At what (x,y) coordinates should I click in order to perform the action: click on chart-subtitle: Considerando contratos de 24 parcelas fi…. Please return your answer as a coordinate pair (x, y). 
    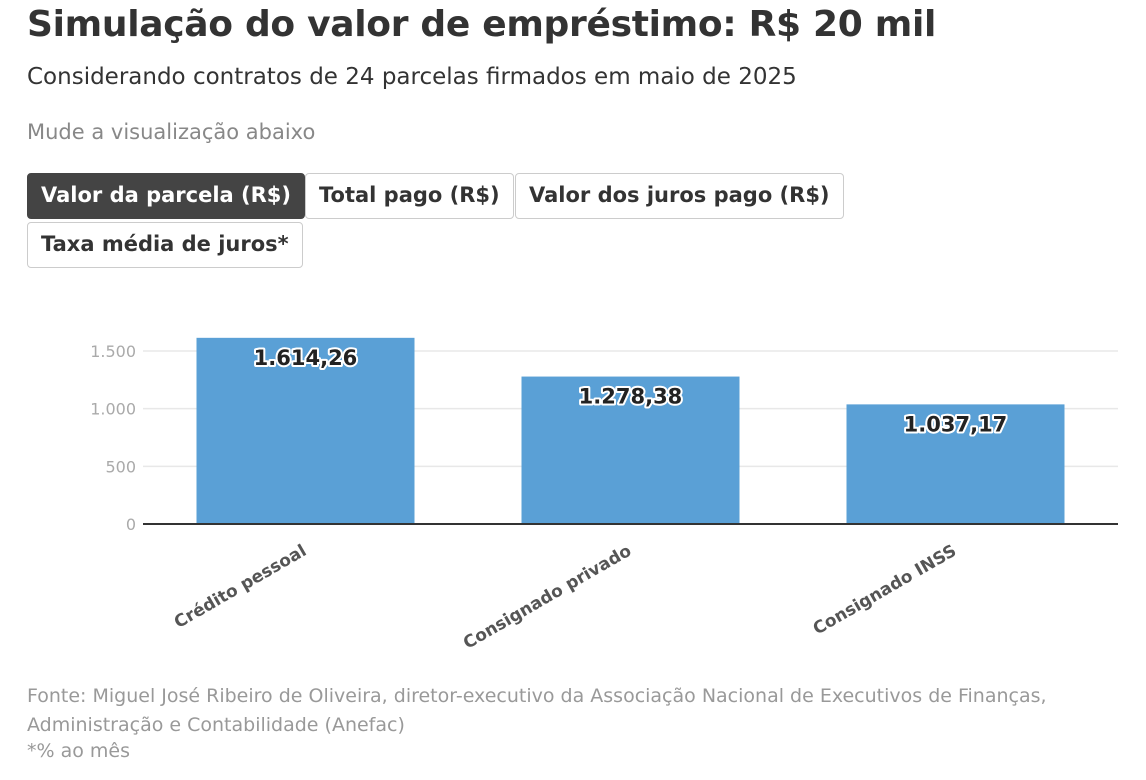
    Looking at the image, I should click on (412, 77).